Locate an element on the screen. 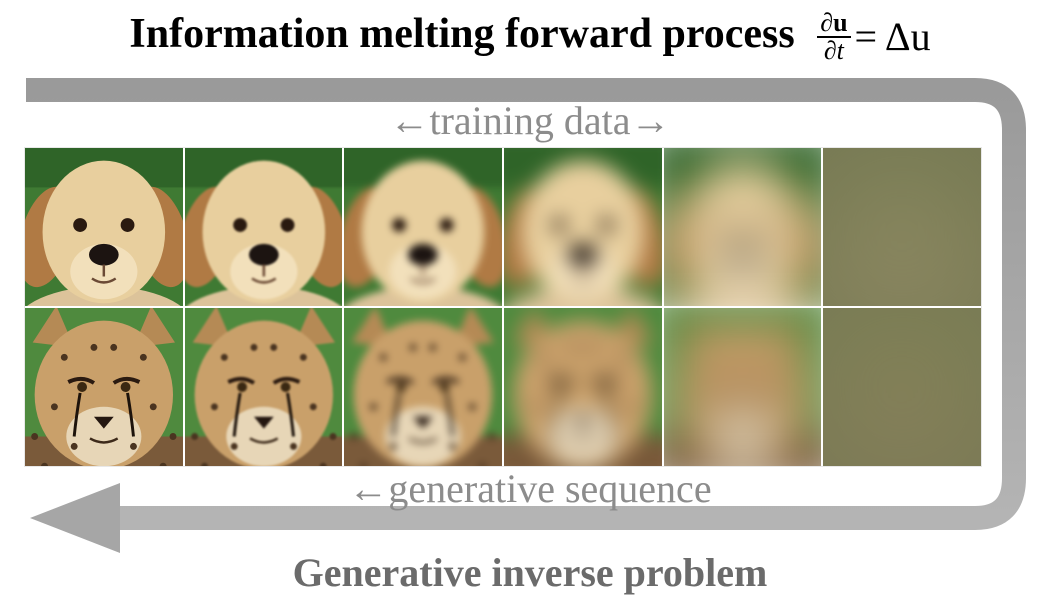 This screenshot has height=606, width=1060. heat-equation: ∂u ∂t = Δu is located at coordinates (872, 37).